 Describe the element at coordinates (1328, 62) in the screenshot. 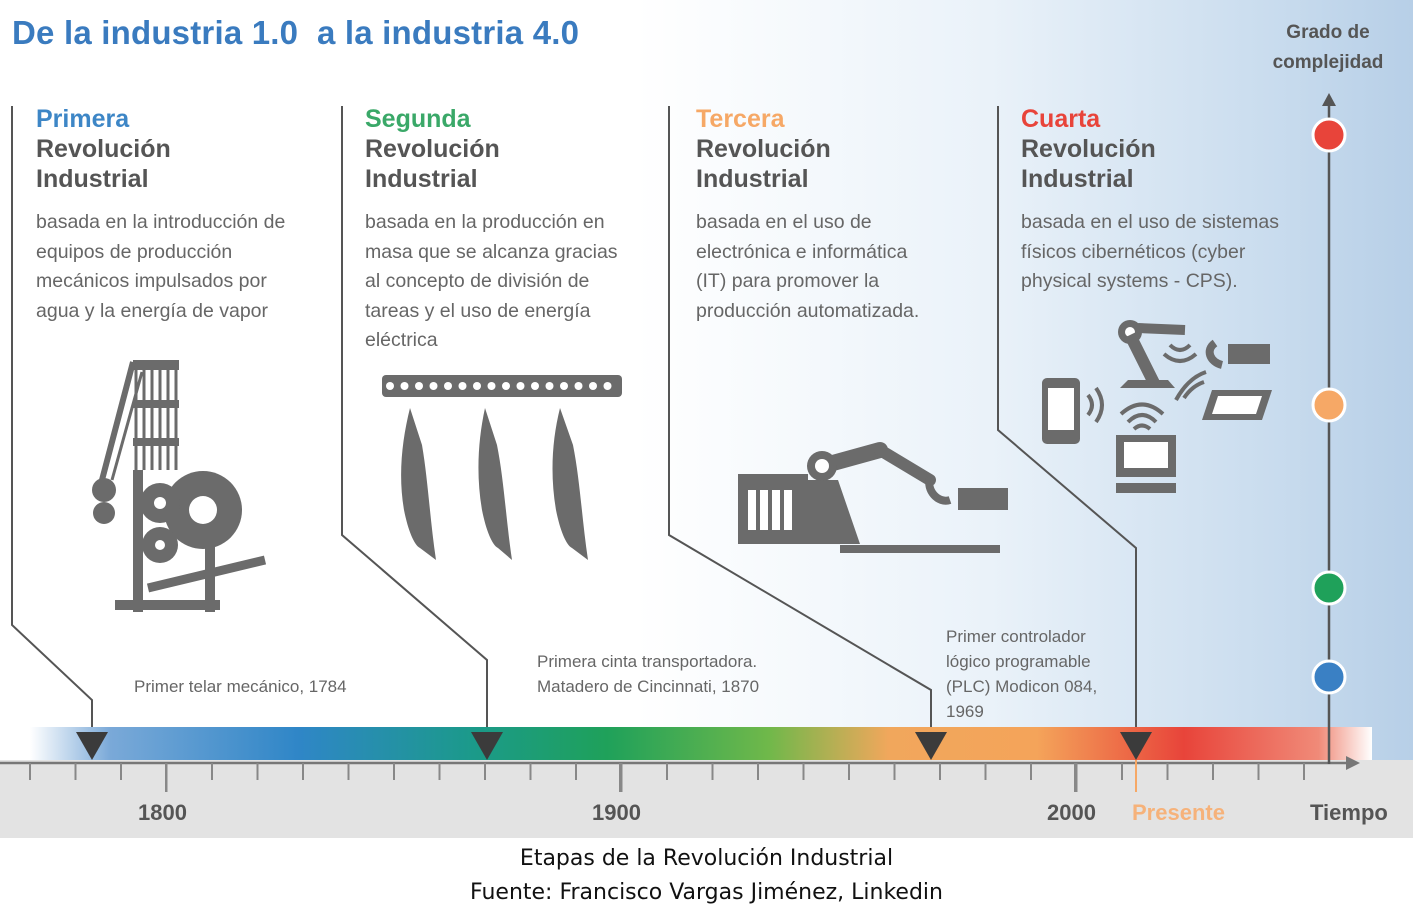

I see `complexity-label-line2: complejidad` at that location.